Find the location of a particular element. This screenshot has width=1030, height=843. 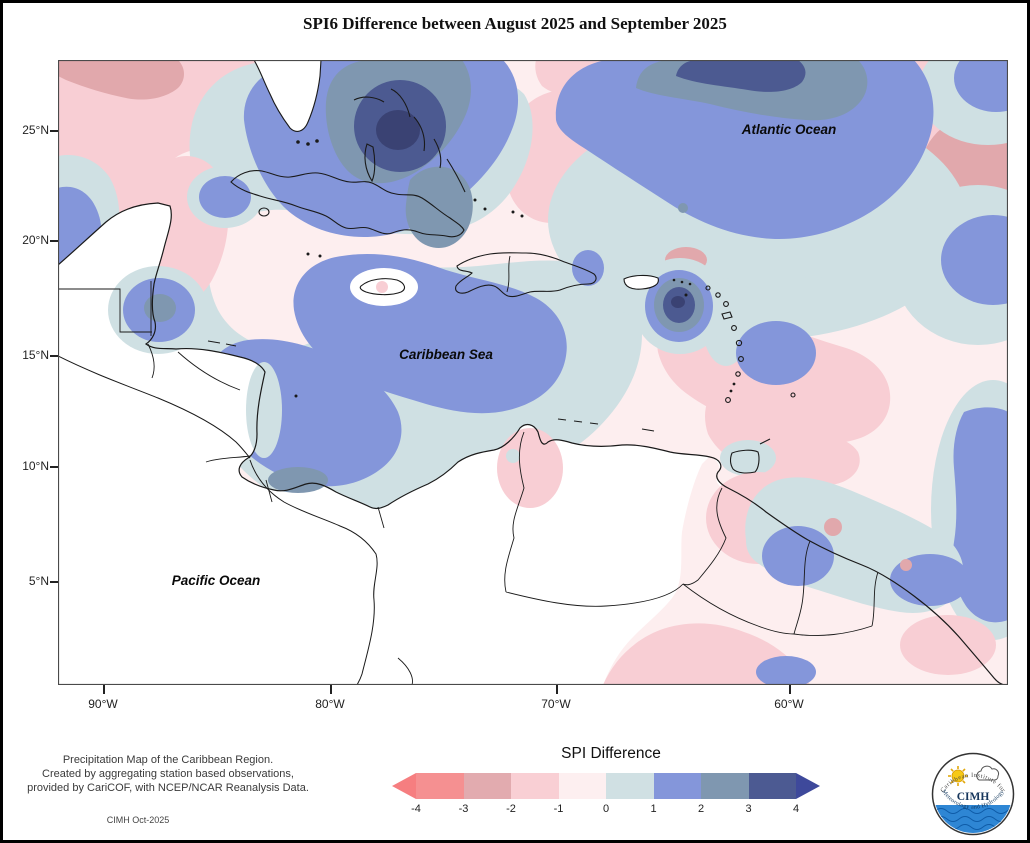

jamaica-outline is located at coordinates (382, 287).